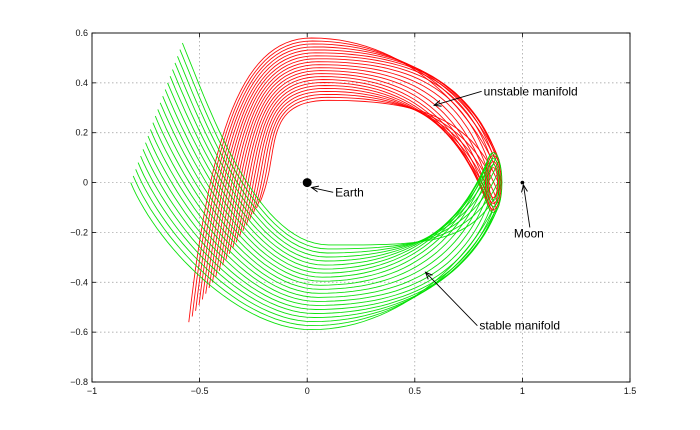 The width and height of the screenshot is (700, 430). What do you see at coordinates (92, 391) in the screenshot?
I see `x-tick-label: −1` at bounding box center [92, 391].